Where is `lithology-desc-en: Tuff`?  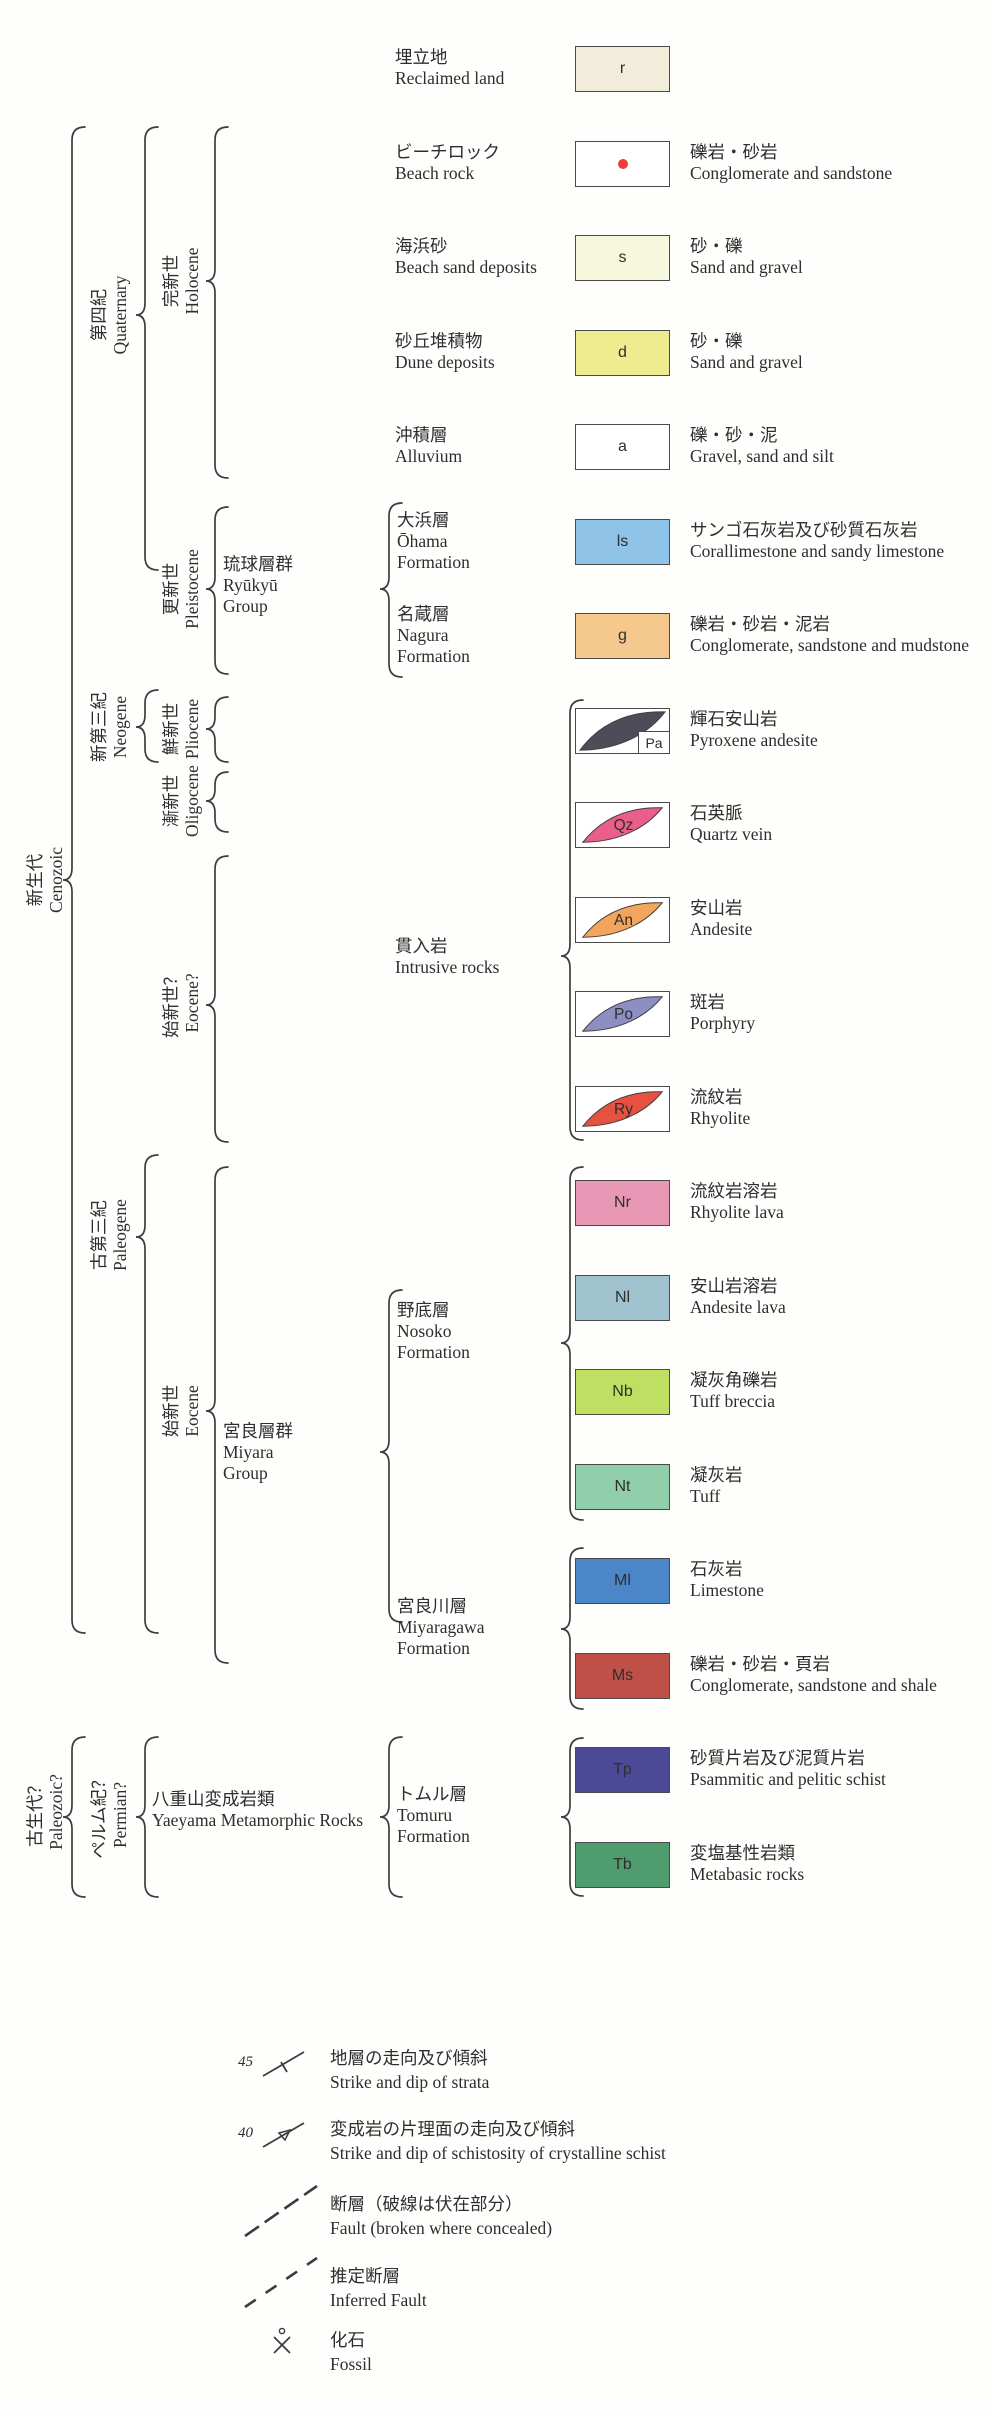
lithology-desc-en: Tuff is located at coordinates (705, 1496).